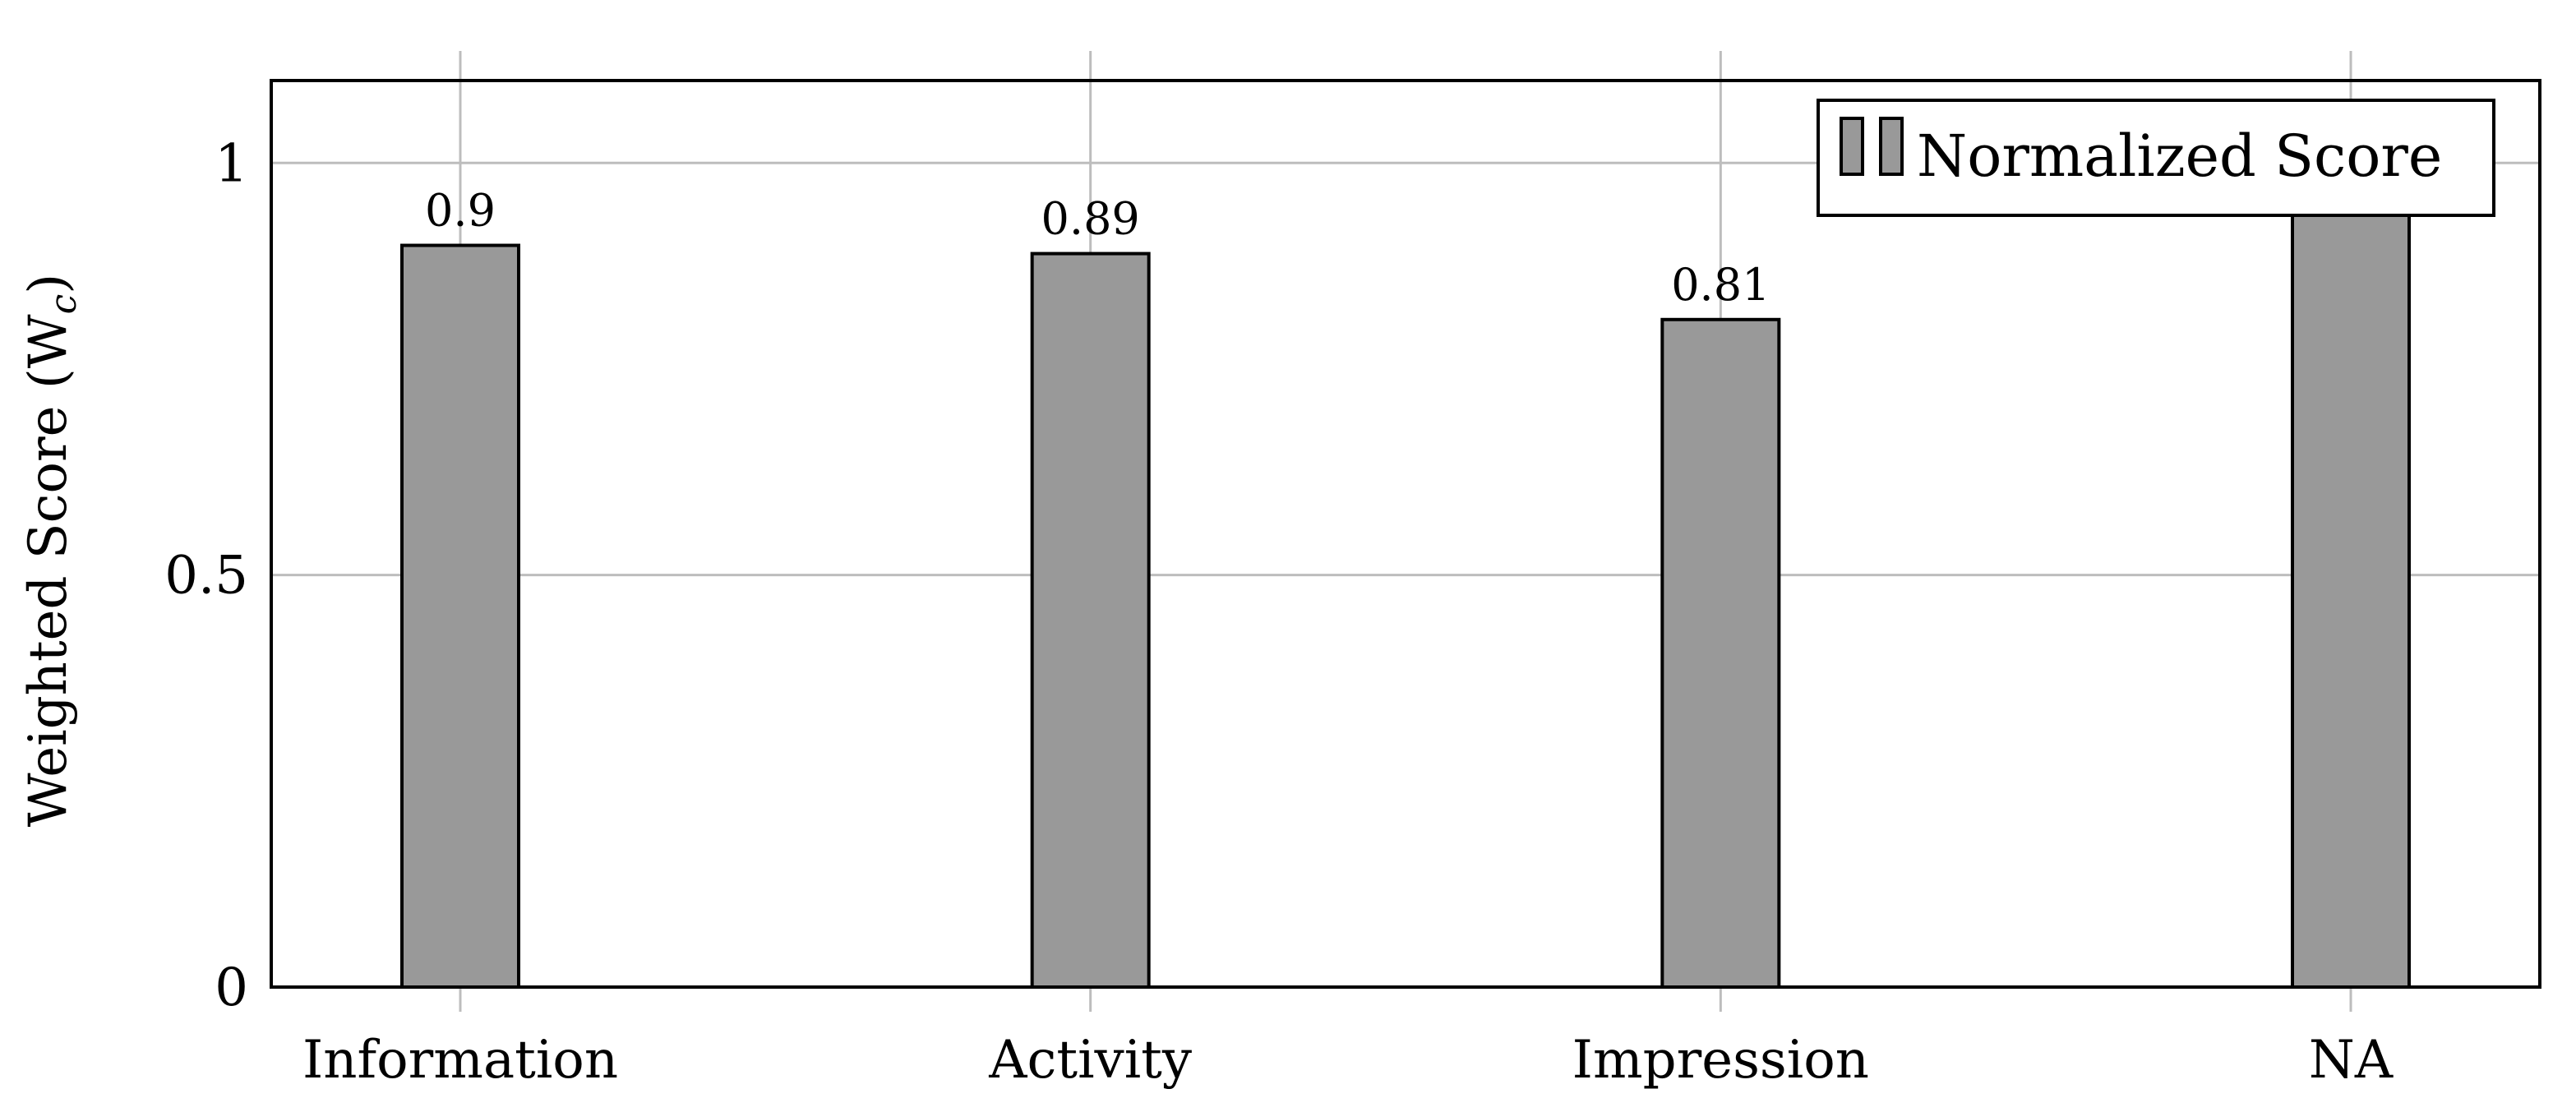  I want to click on bar-impression, so click(1721, 653).